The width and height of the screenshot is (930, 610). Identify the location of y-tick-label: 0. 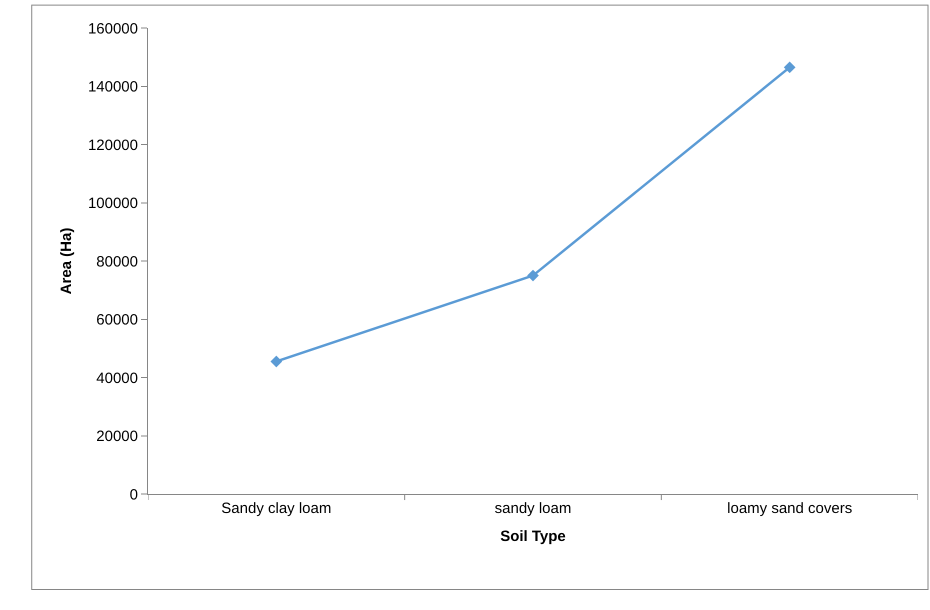
(134, 495).